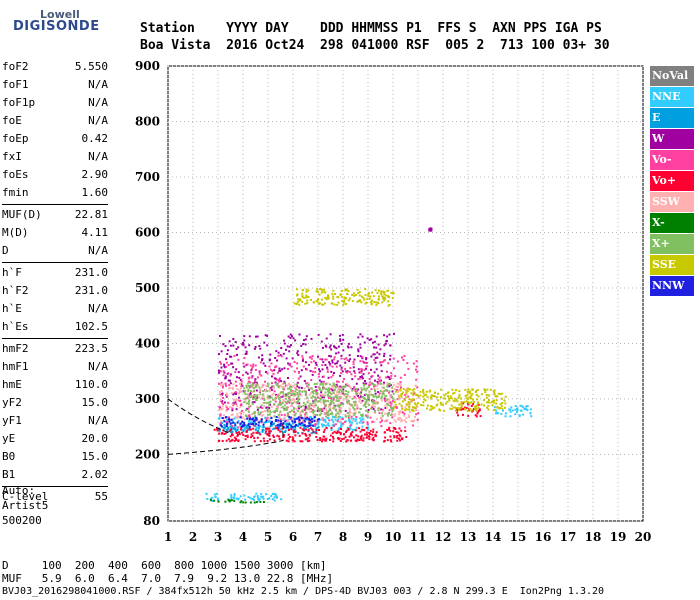 This screenshot has height=600, width=700. What do you see at coordinates (55, 121) in the screenshot?
I see `param-row: foE N/A` at bounding box center [55, 121].